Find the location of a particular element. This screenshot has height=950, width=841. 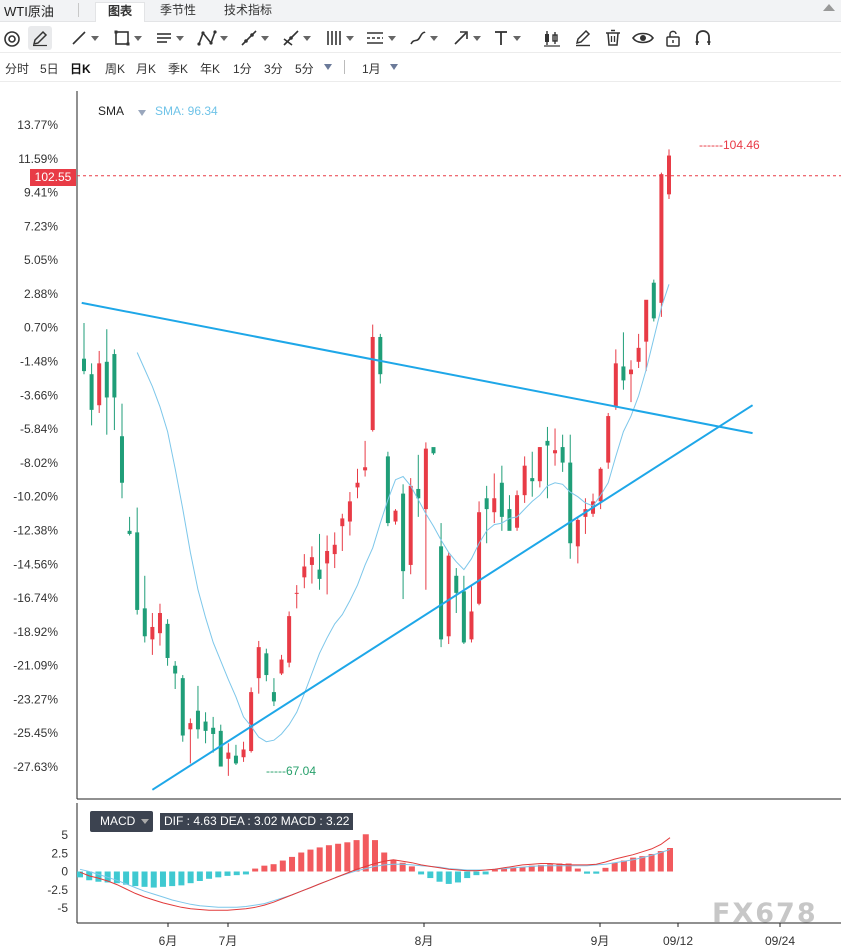

pattern-icon is located at coordinates (212, 38).